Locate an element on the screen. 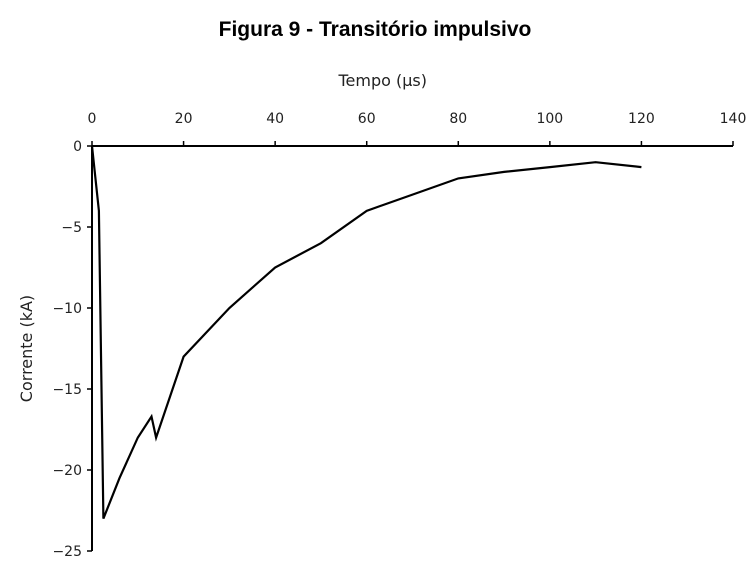 The height and width of the screenshot is (561, 750). y-tick-label: −5 is located at coordinates (71, 228).